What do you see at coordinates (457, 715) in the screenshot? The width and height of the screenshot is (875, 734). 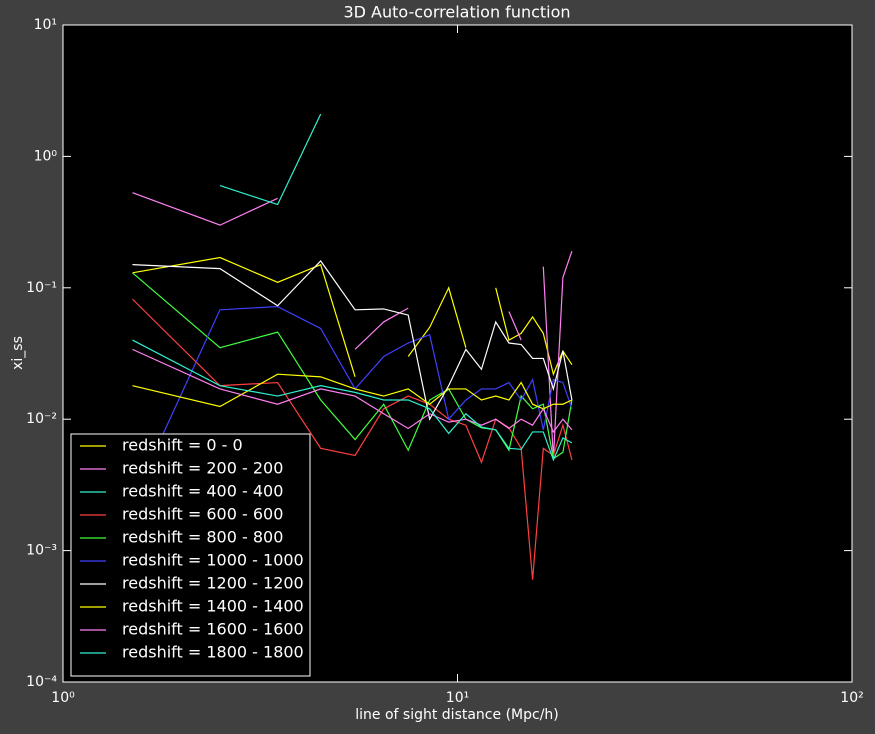 I see `x-axis-label: line of sight distance (Mpc/h)` at bounding box center [457, 715].